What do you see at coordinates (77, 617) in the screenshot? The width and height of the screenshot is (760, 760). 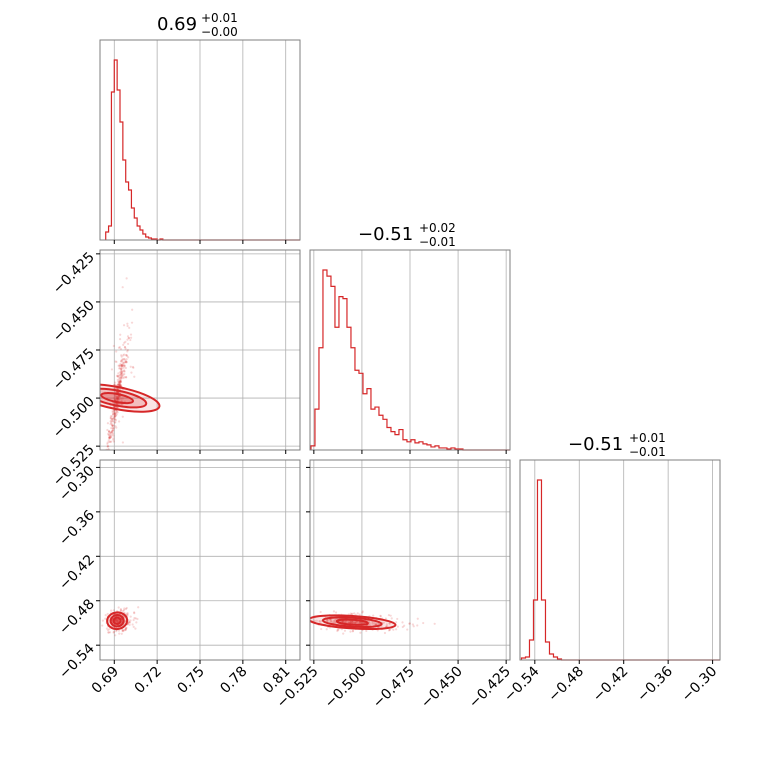 I see `y-tick-label: −0.48` at bounding box center [77, 617].